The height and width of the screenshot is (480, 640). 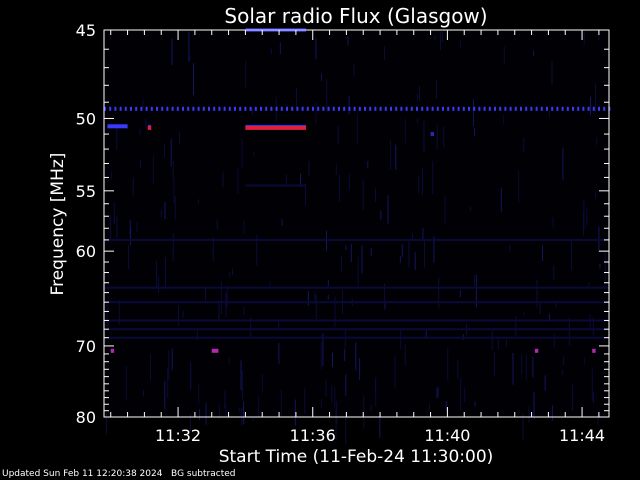 I want to click on feature-edge, so click(x=275, y=125).